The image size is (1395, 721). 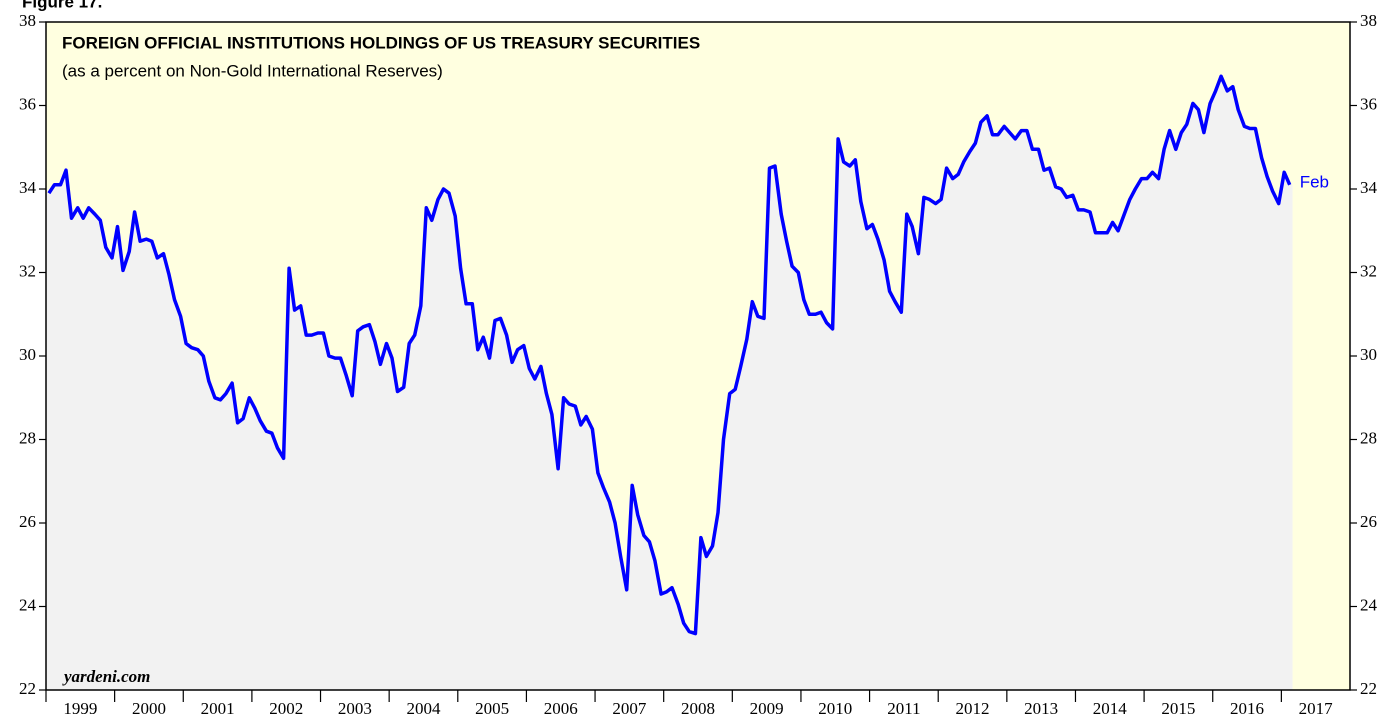 What do you see at coordinates (27, 437) in the screenshot?
I see `y-tick-label: 28` at bounding box center [27, 437].